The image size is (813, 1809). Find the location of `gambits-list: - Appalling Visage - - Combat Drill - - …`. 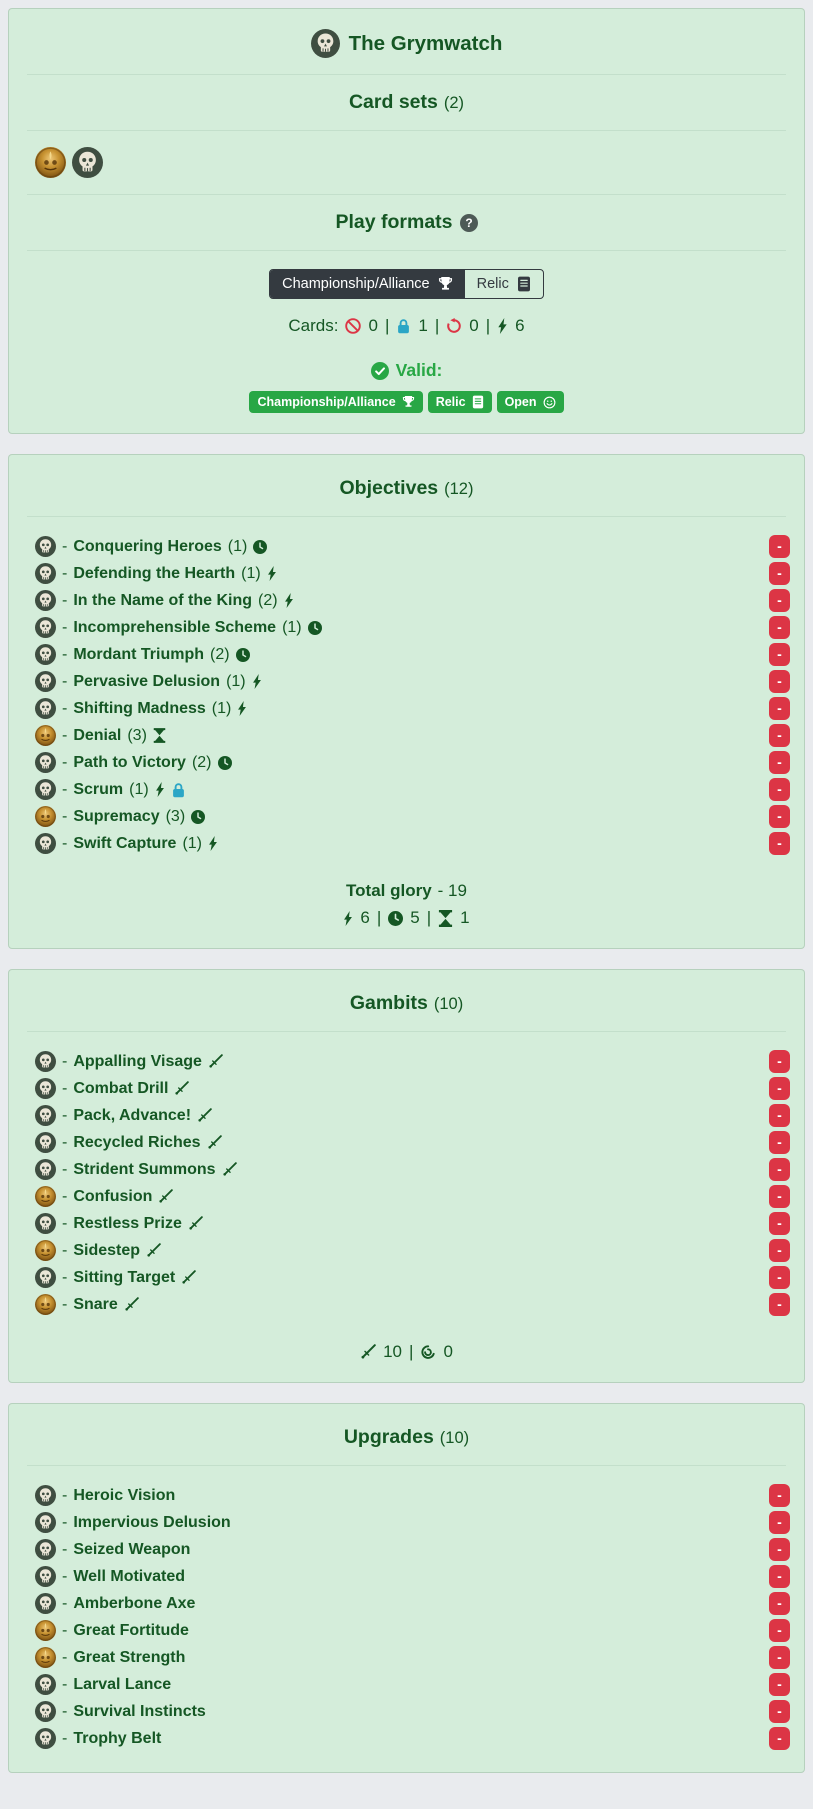

gambits-list: - Appalling Visage - - Combat Drill - - … is located at coordinates (406, 1183).